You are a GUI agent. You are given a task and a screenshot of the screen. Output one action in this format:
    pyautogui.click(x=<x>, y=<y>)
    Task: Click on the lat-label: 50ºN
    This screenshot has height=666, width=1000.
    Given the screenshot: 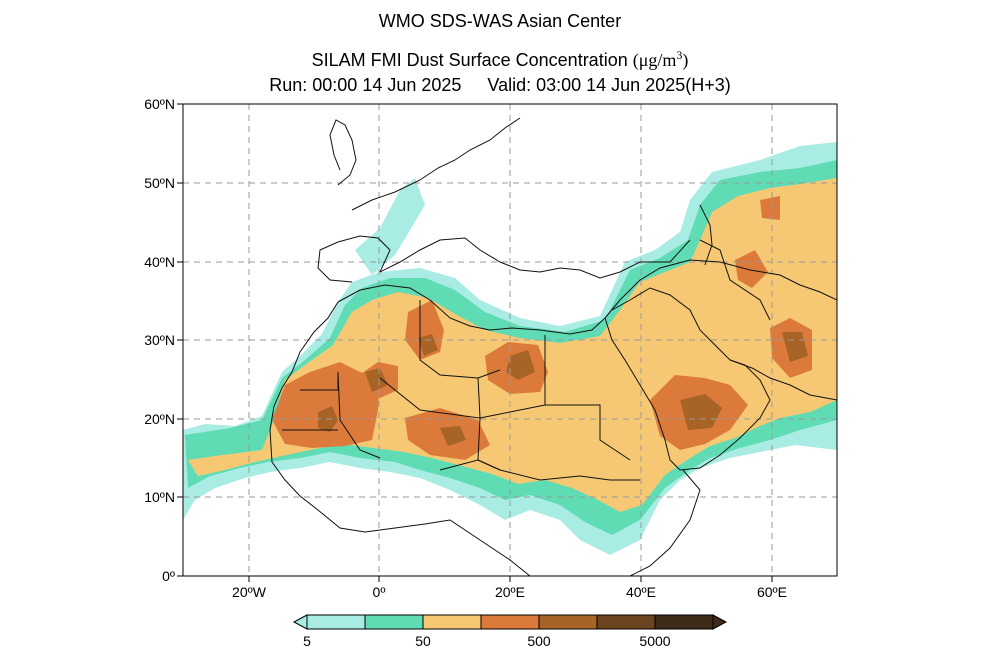 What is the action you would take?
    pyautogui.click(x=159, y=183)
    